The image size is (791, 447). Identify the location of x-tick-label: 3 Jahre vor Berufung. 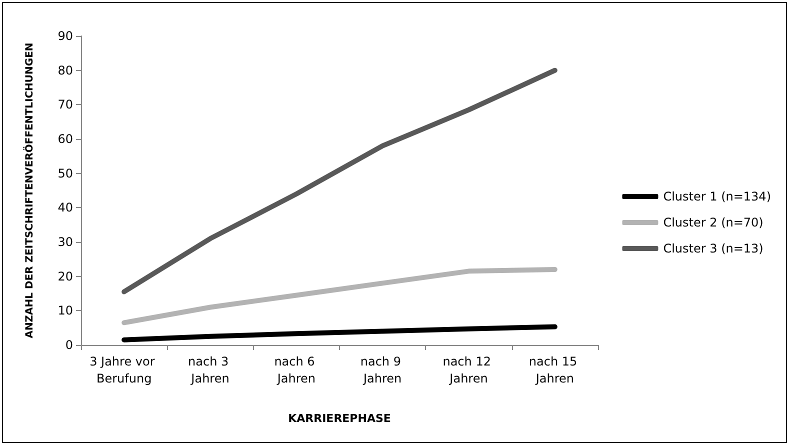
(124, 370).